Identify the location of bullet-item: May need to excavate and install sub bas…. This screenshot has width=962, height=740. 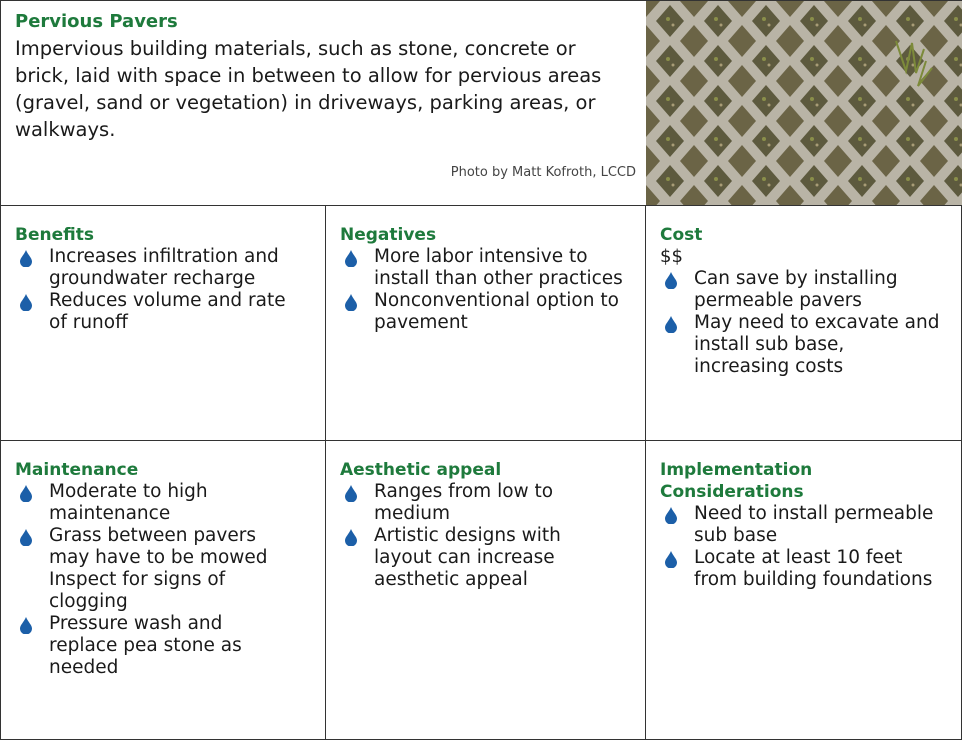
(802, 345).